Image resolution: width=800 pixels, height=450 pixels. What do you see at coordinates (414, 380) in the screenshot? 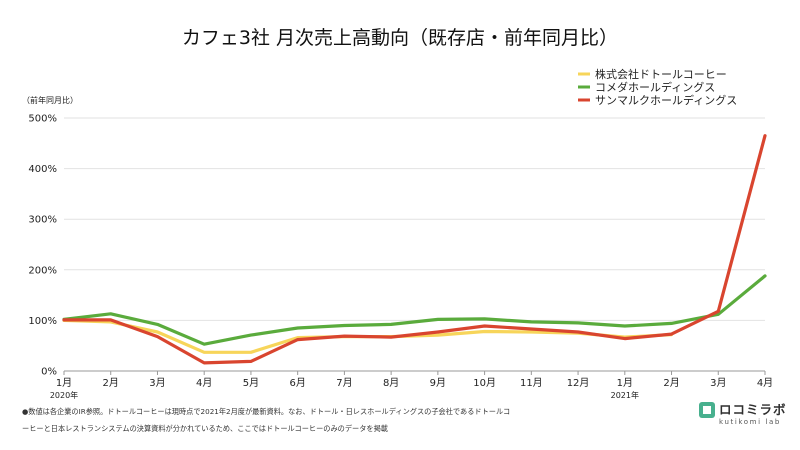
I see `x-axis-ticks: 1月 2月 3月 4月 5月 6月 7月 8月 9月 10月 11月 12月 1月 2月 3月 4月` at bounding box center [414, 380].